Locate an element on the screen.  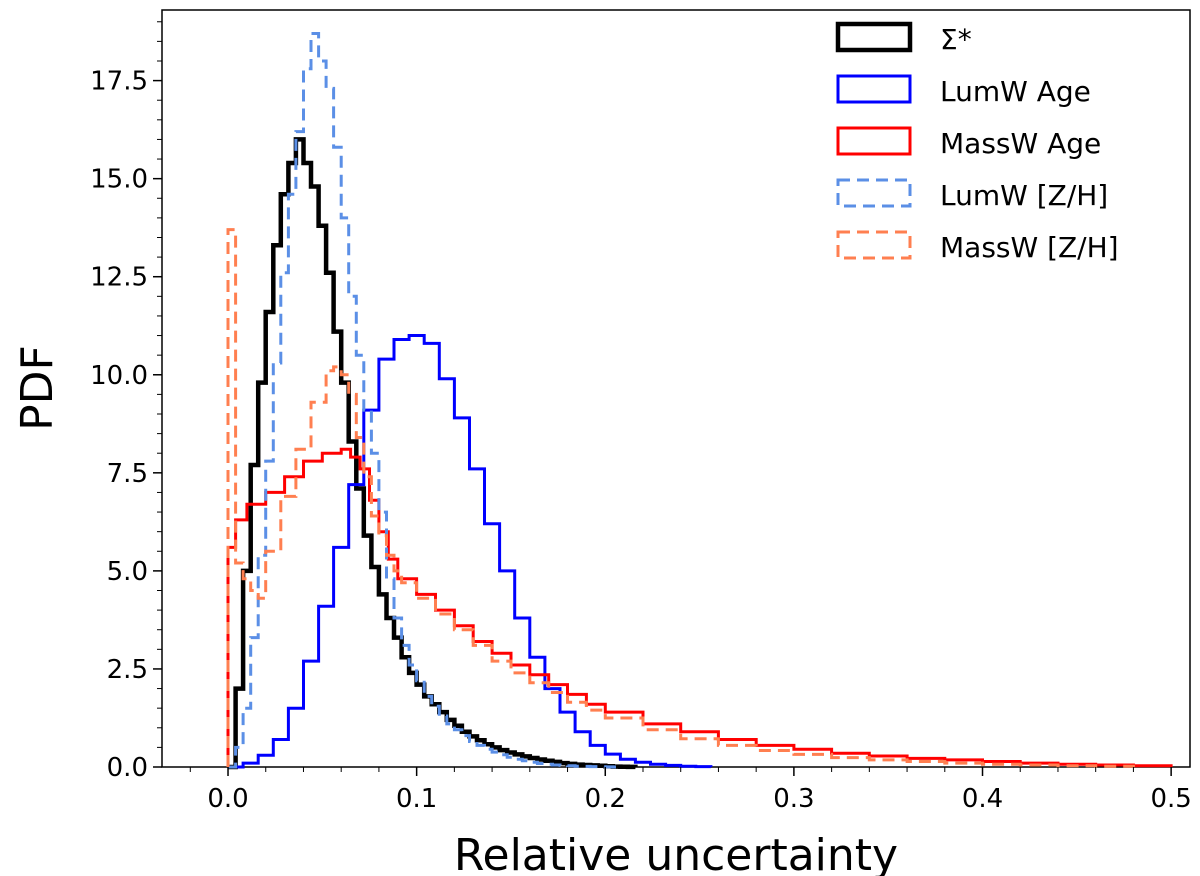
legend-item: LumW Age is located at coordinates (963, 91).